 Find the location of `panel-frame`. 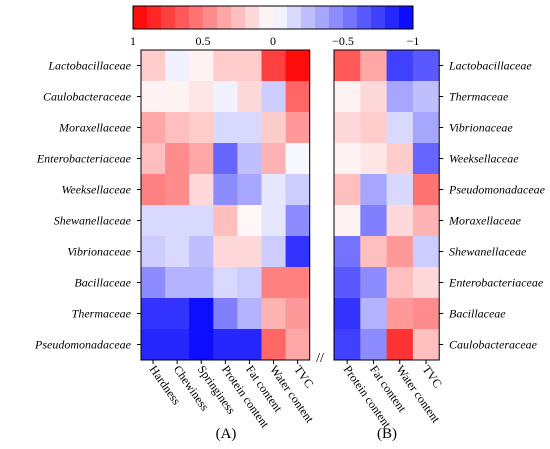

panel-frame is located at coordinates (386, 205).